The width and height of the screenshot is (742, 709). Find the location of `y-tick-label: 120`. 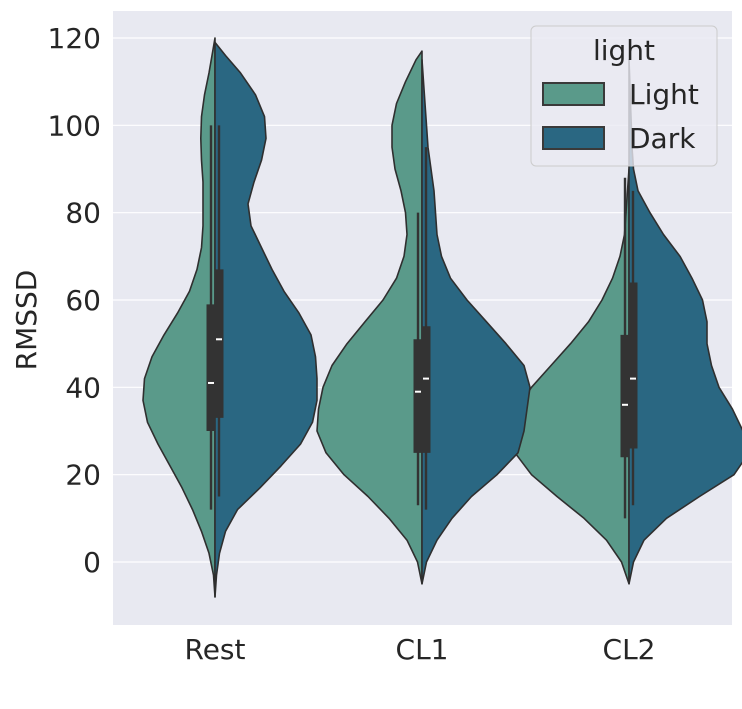

y-tick-label: 120 is located at coordinates (74, 38).